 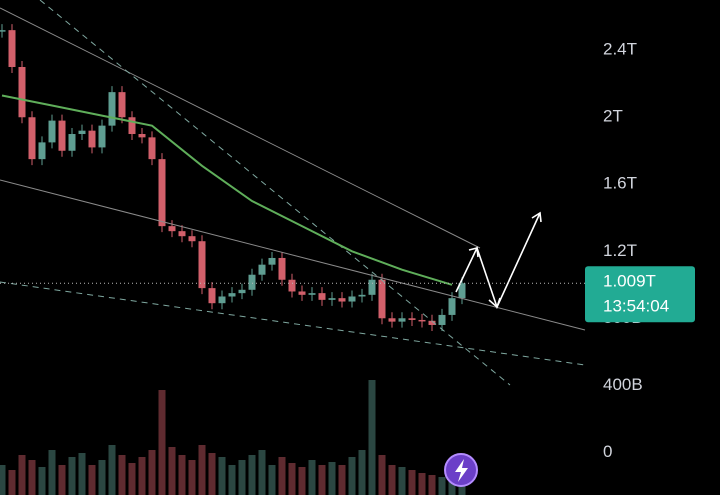 I want to click on price-tag-countdown: 13:54:04, so click(x=636, y=306).